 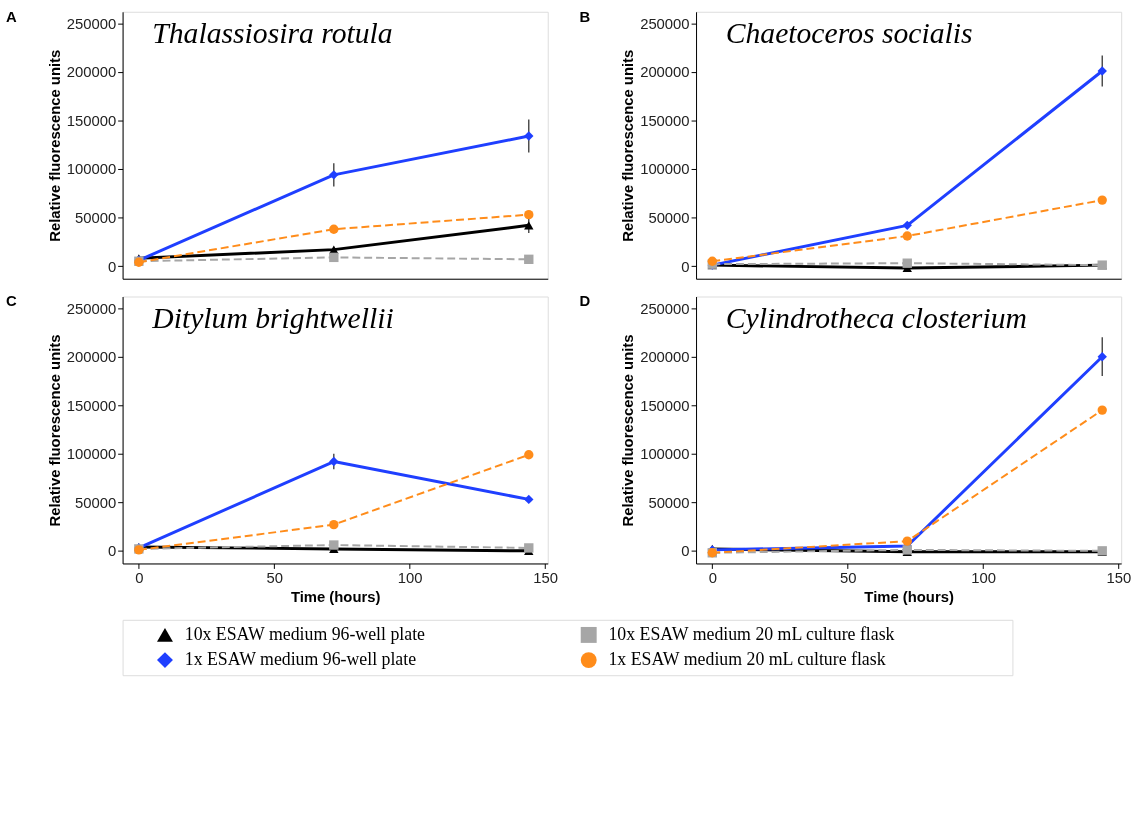 What do you see at coordinates (11, 301) in the screenshot?
I see `text: C` at bounding box center [11, 301].